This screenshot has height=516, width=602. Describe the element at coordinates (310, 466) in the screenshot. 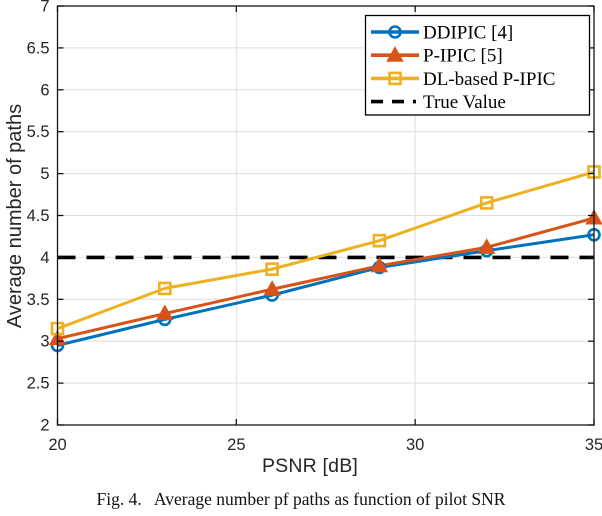

I see `x-axis-label: PSNR [dB]` at that location.